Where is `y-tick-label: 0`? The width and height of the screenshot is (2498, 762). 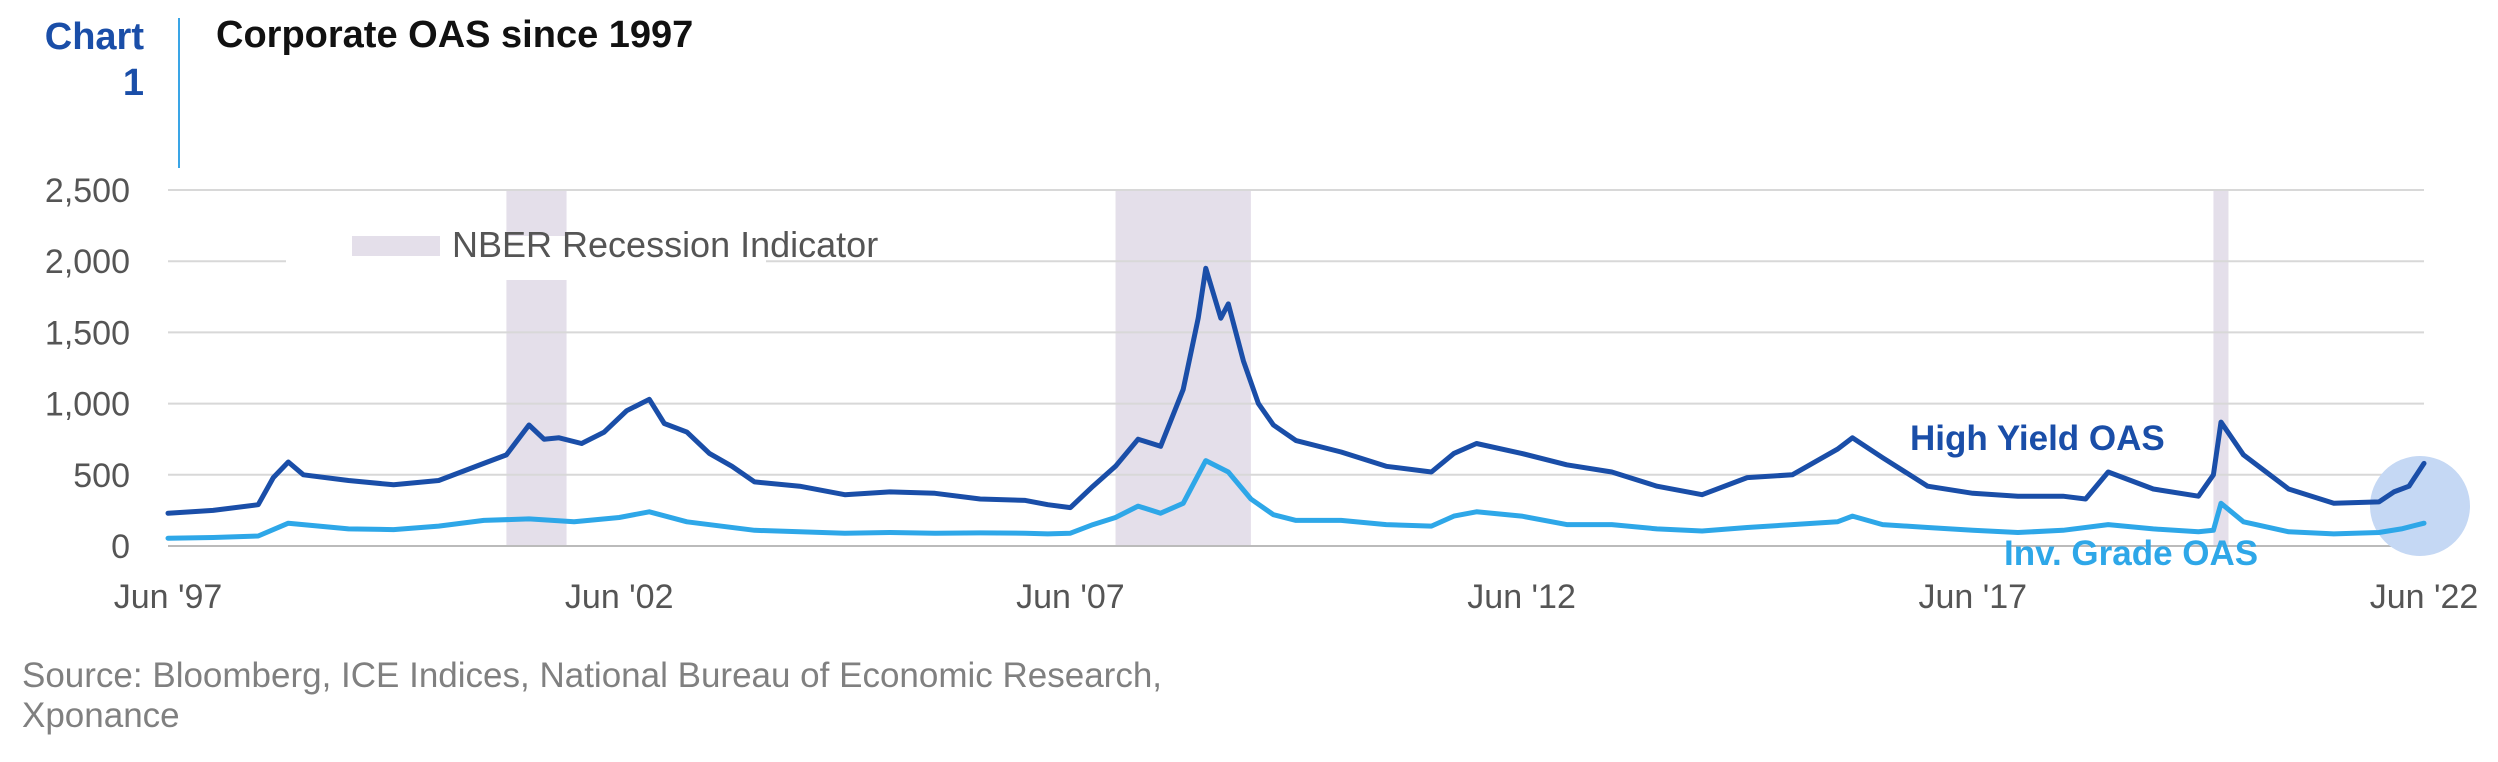 y-tick-label: 0 is located at coordinates (120, 547).